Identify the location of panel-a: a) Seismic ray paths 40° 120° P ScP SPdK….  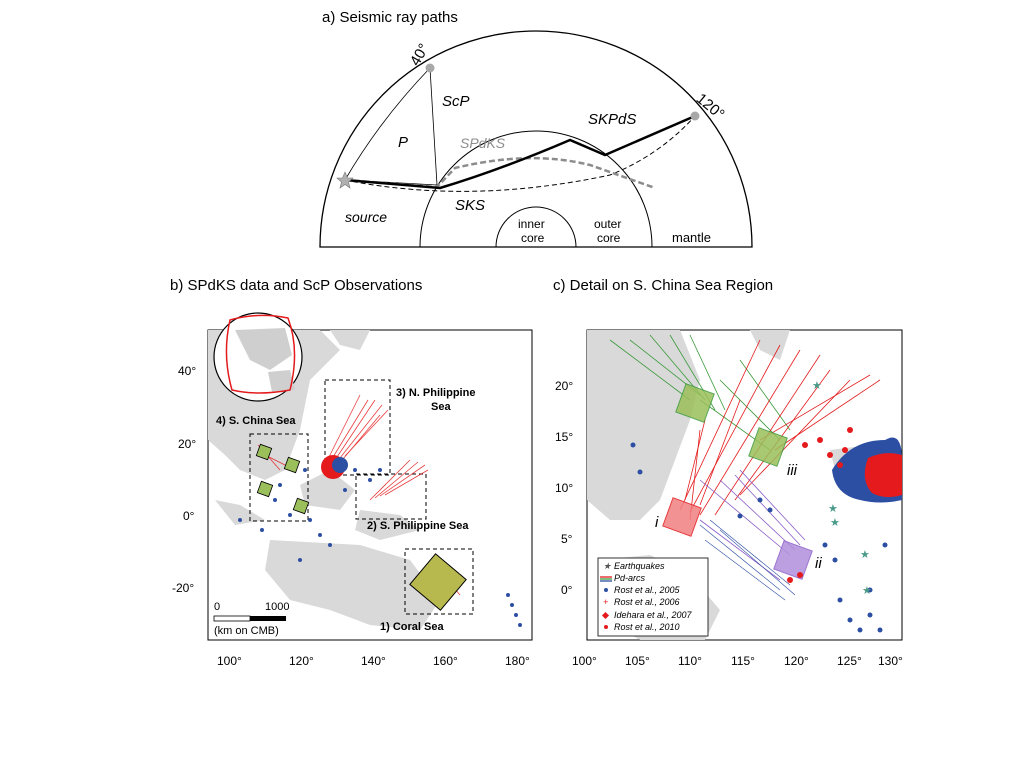
(536, 128).